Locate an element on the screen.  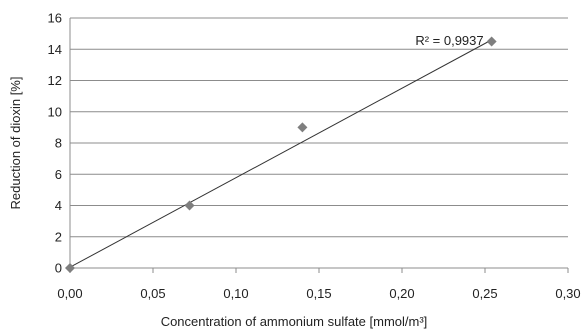
y-tick-label: 8 is located at coordinates (58, 143).